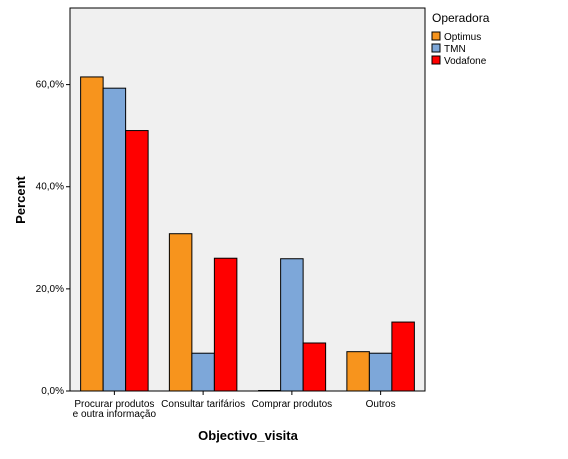 Image resolution: width=568 pixels, height=459 pixels. What do you see at coordinates (465, 61) in the screenshot?
I see `legend-label-vodafone: Vodafone` at bounding box center [465, 61].